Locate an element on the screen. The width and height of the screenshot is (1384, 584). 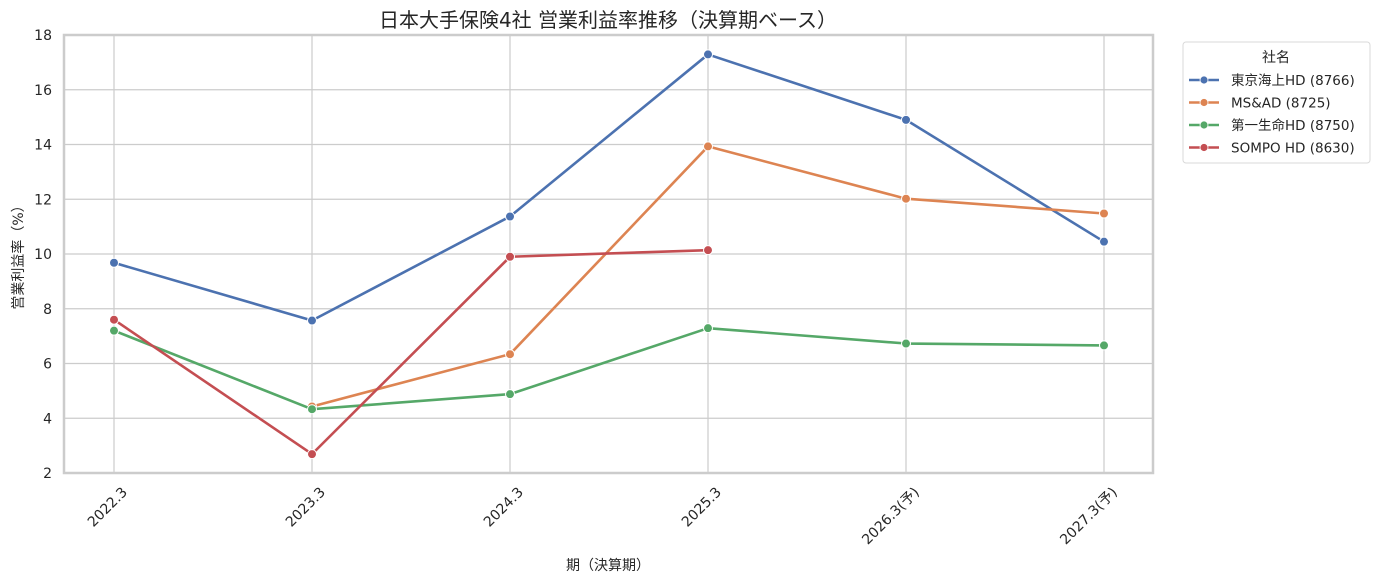
x-tick-label: 2026.3(予) is located at coordinates (891, 517).